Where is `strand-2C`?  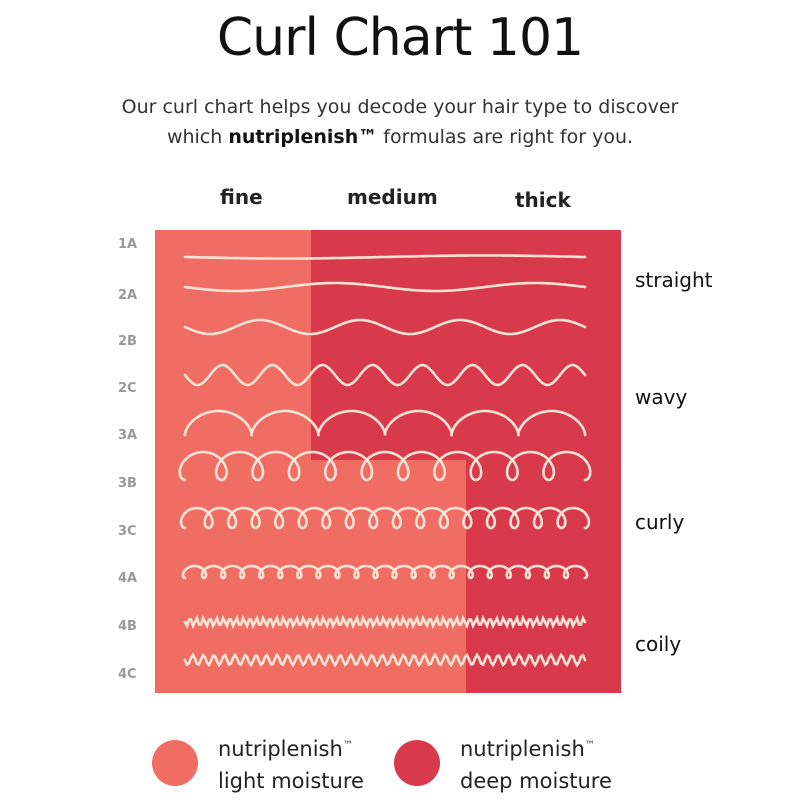 strand-2C is located at coordinates (385, 375).